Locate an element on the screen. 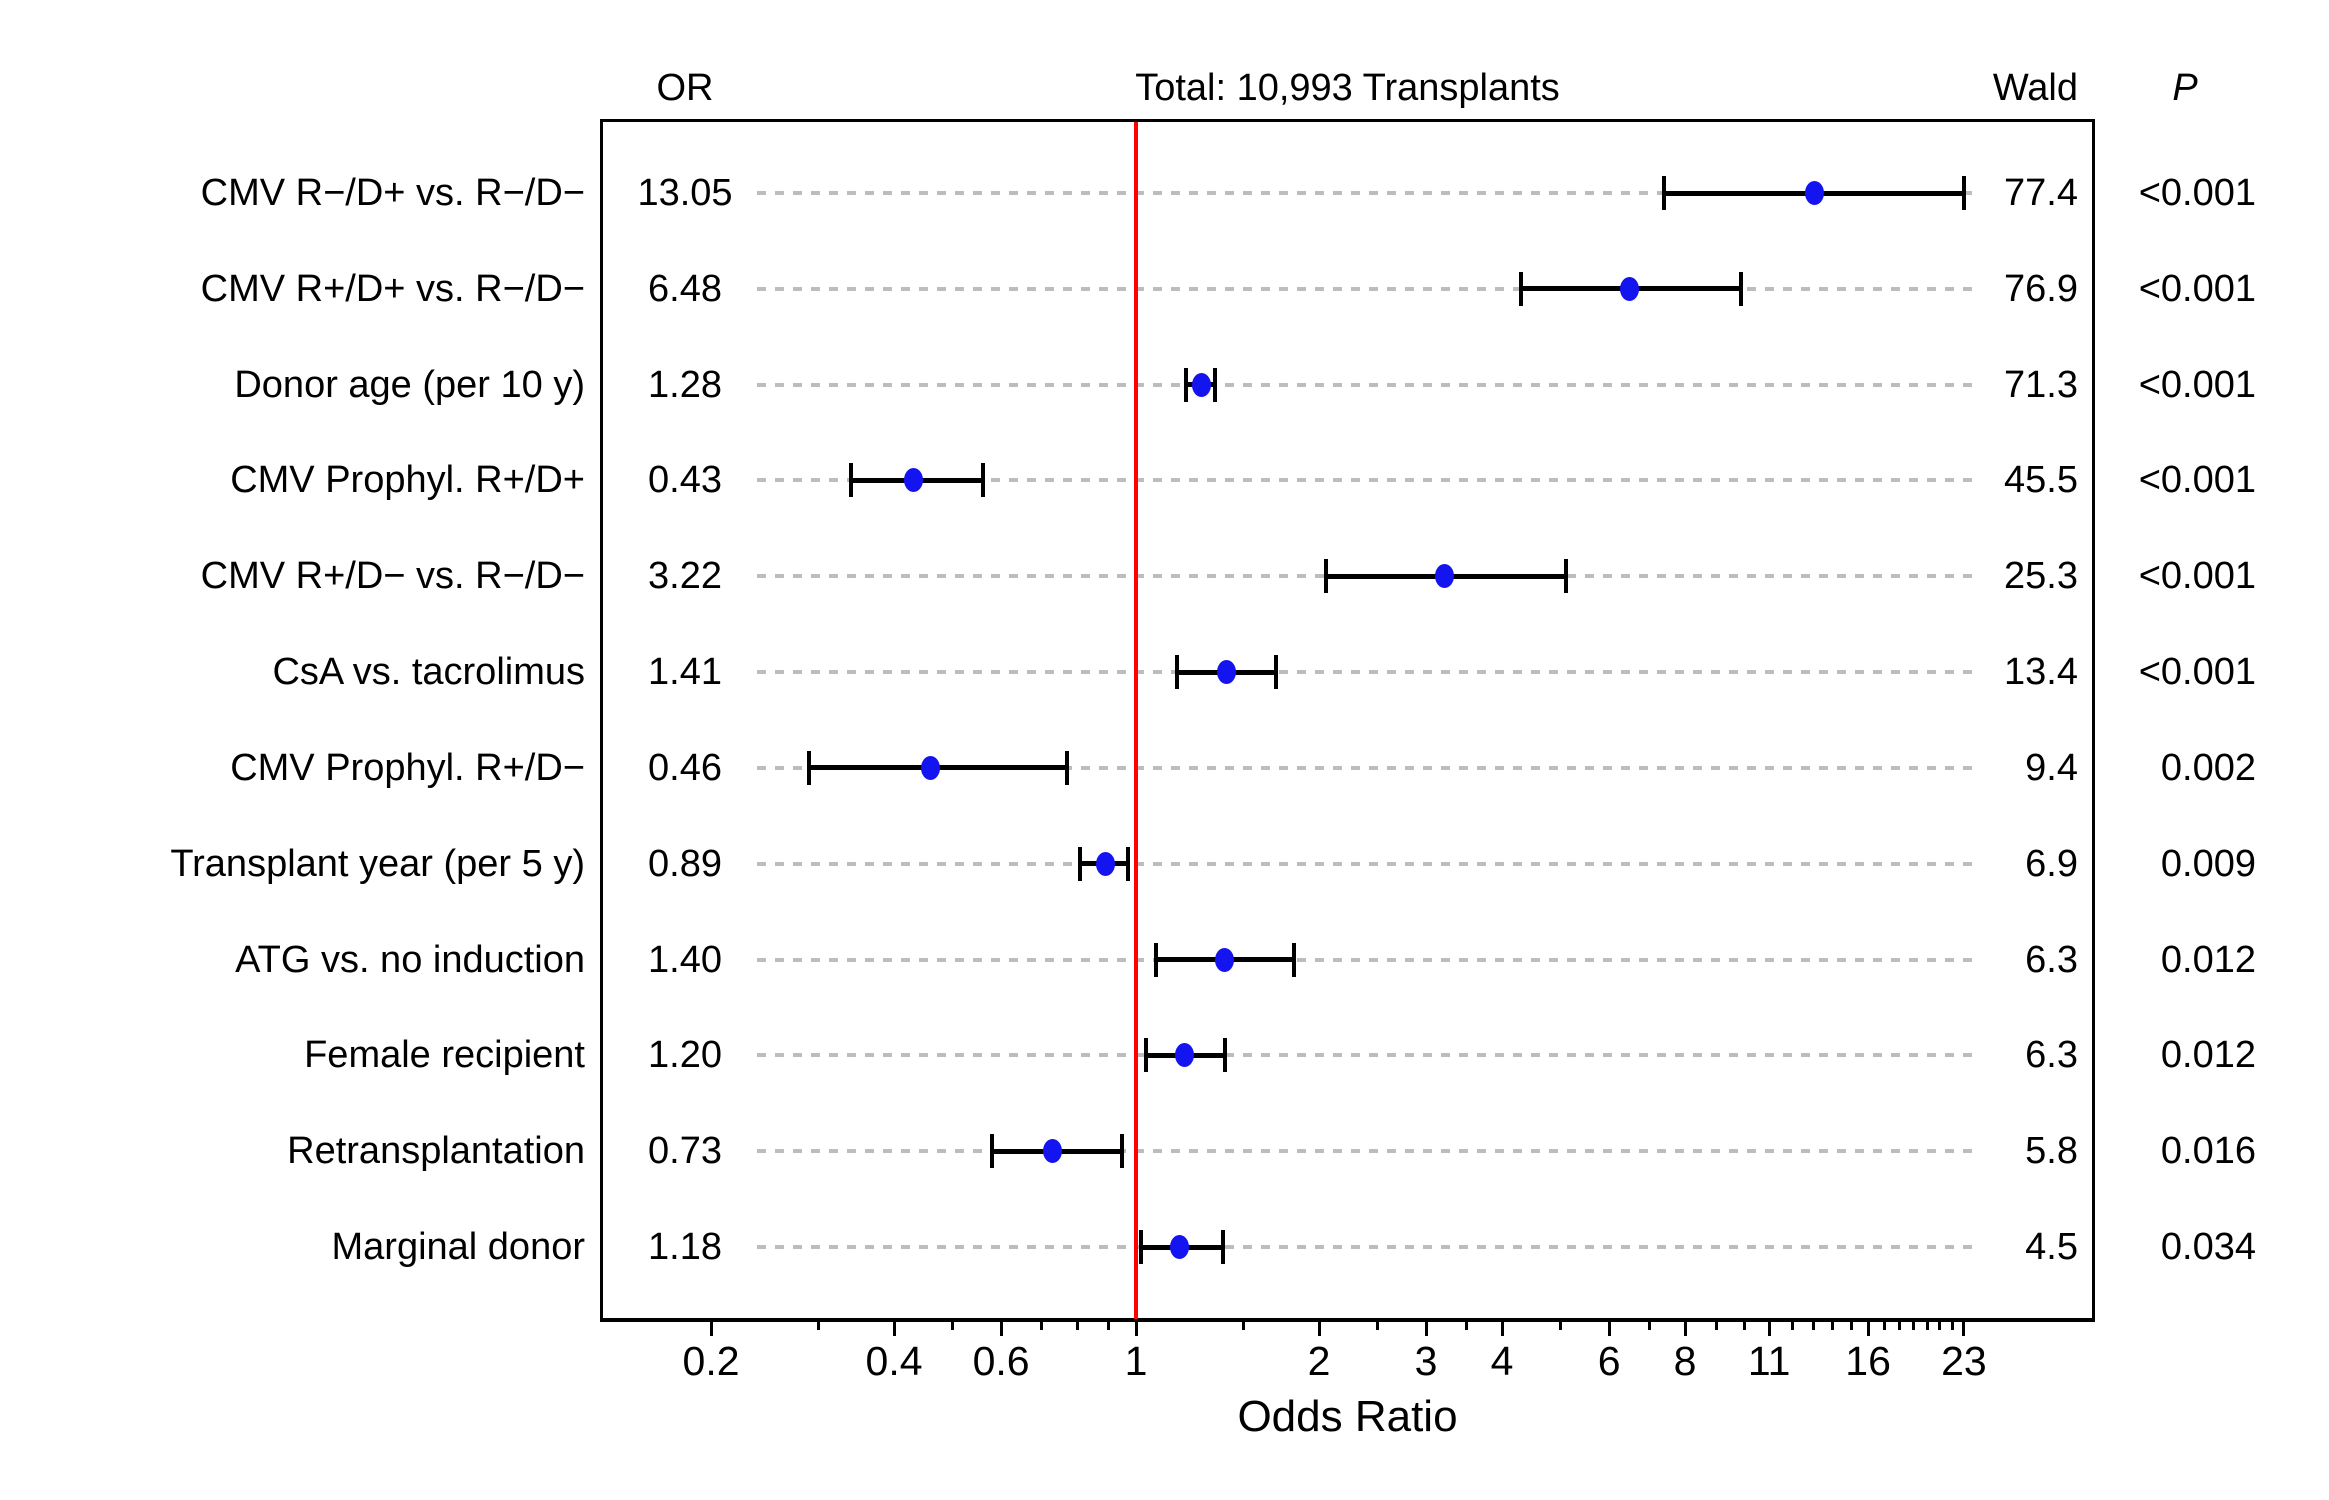 This screenshot has width=2329, height=1500. row-label: CMV Prophyl. R+/D− is located at coordinates (407, 767).